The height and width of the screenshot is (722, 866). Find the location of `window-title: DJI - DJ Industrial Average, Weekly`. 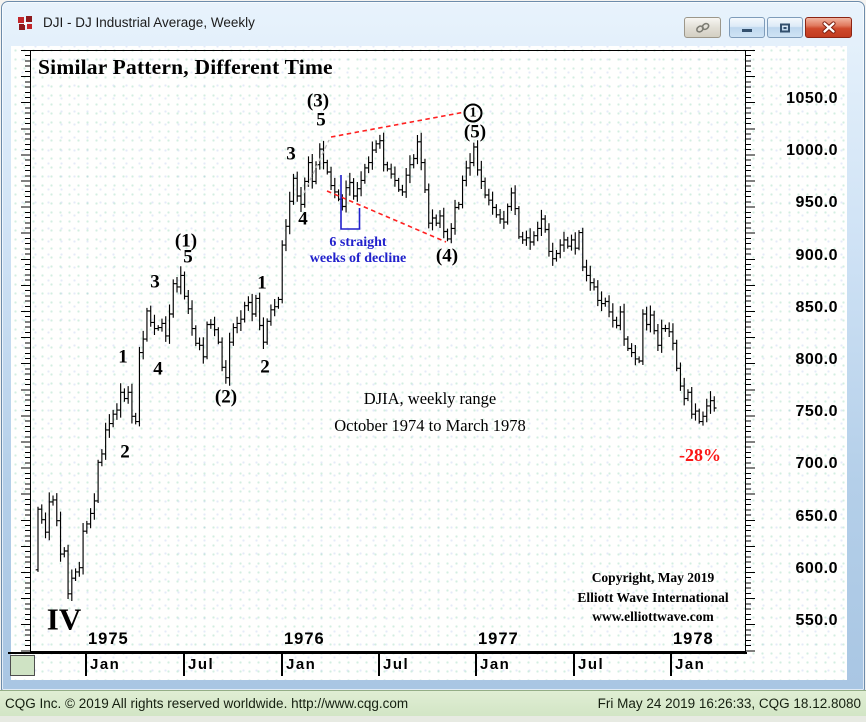

window-title: DJI - DJ Industrial Average, Weekly is located at coordinates (149, 22).